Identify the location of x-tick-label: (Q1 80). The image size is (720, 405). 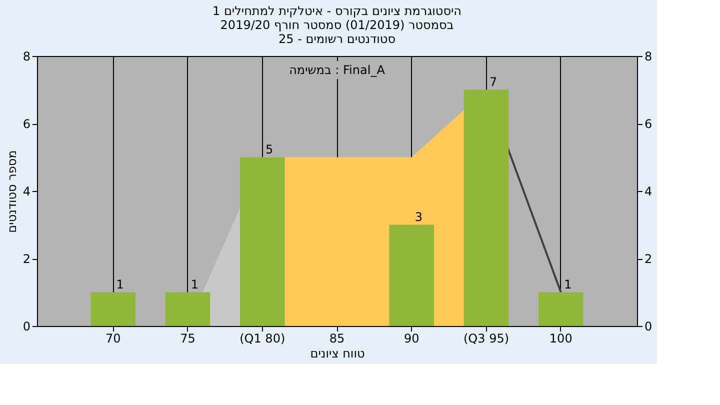
(263, 339).